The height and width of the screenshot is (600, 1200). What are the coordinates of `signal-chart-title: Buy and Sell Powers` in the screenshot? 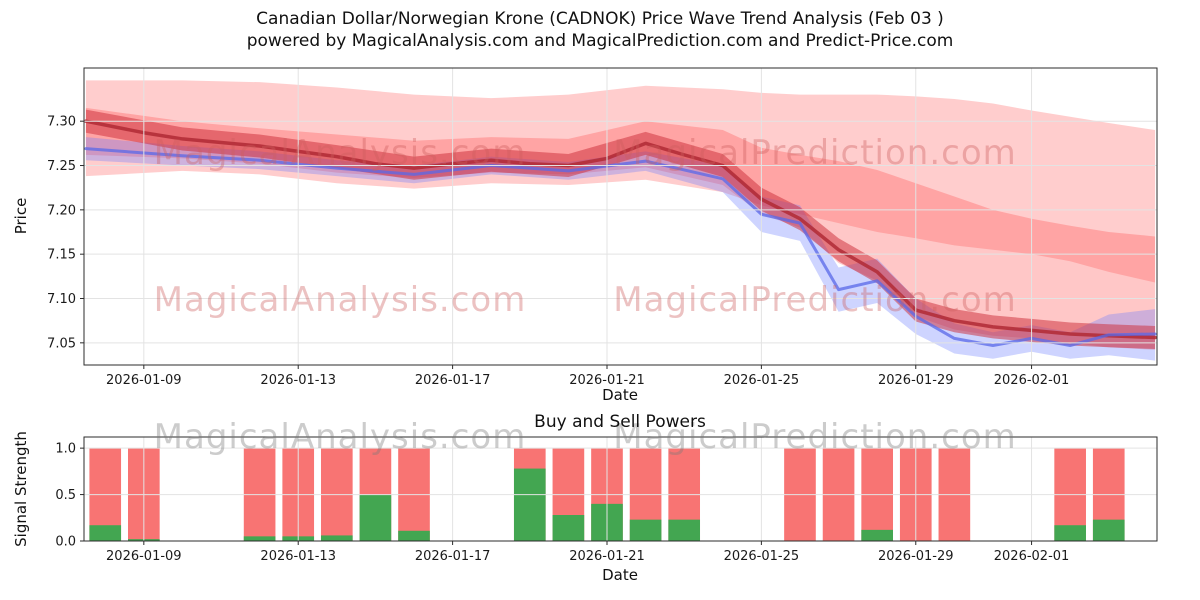 It's located at (620, 422).